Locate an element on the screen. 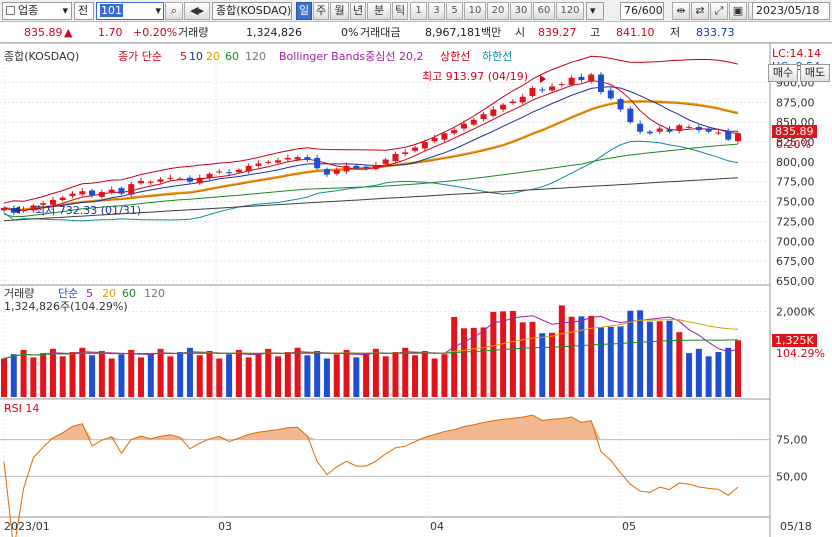 Image resolution: width=832 pixels, height=537 pixels. current-pct: 0.20% is located at coordinates (793, 144).